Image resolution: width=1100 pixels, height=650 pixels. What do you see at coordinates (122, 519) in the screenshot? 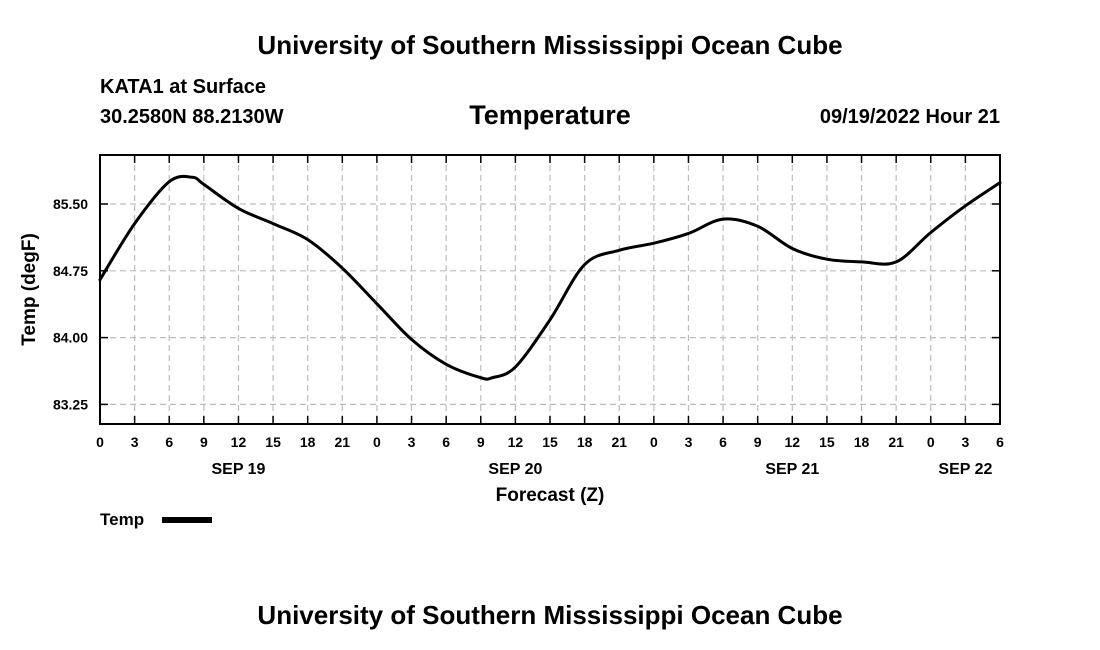
I see `legend-label: Temp` at bounding box center [122, 519].